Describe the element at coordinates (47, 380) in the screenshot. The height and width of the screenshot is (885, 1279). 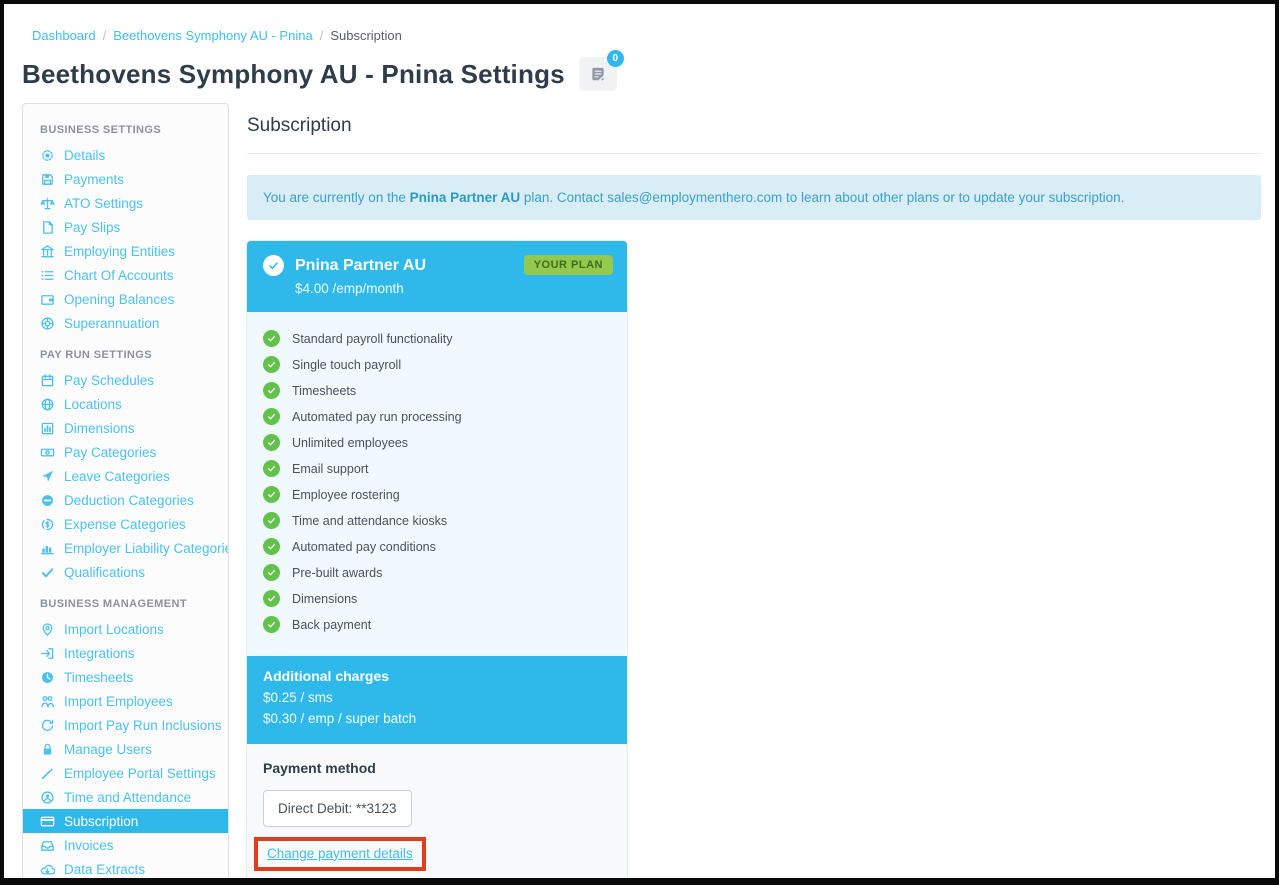
I see `calendar-icon` at that location.